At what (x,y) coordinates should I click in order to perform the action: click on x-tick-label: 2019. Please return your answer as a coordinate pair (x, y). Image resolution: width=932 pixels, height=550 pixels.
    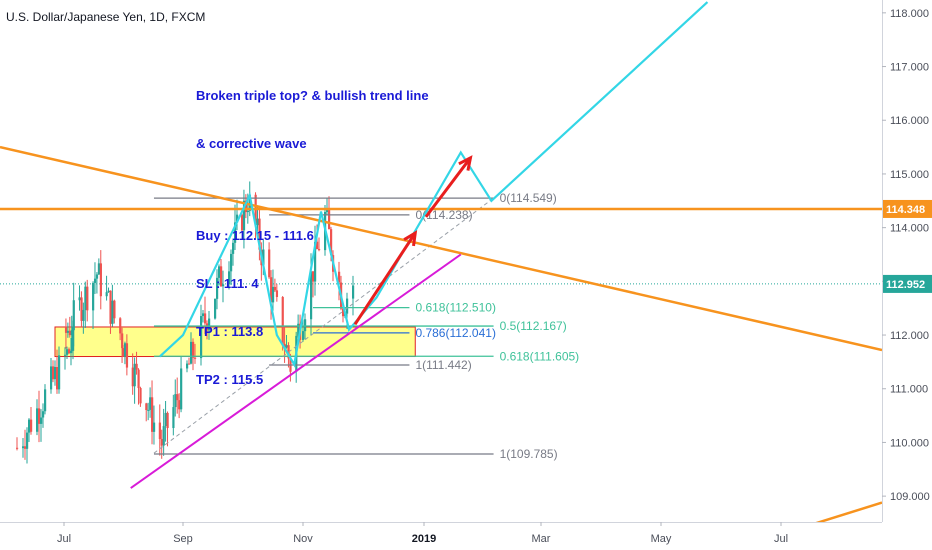
    Looking at the image, I should click on (424, 539).